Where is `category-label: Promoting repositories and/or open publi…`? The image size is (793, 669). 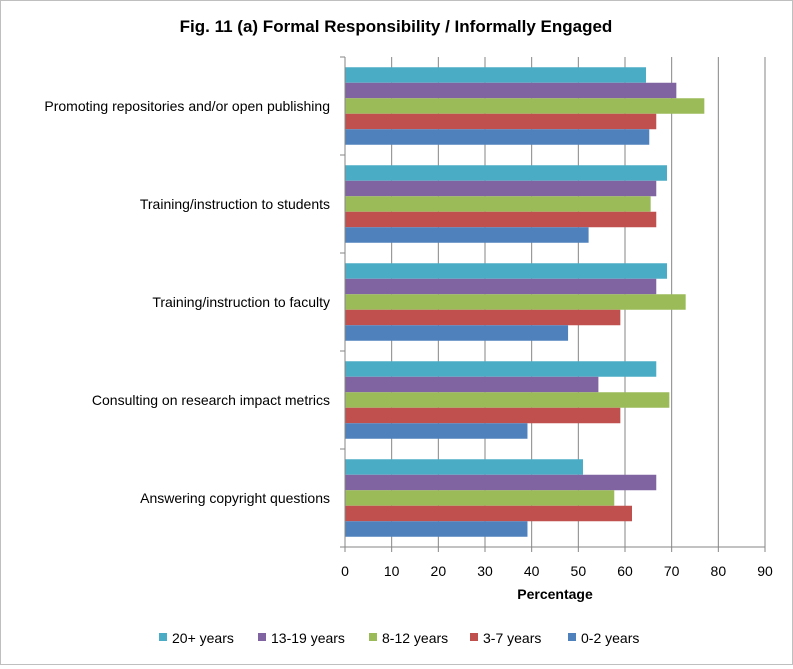
category-label: Promoting repositories and/or open publi… is located at coordinates (187, 106).